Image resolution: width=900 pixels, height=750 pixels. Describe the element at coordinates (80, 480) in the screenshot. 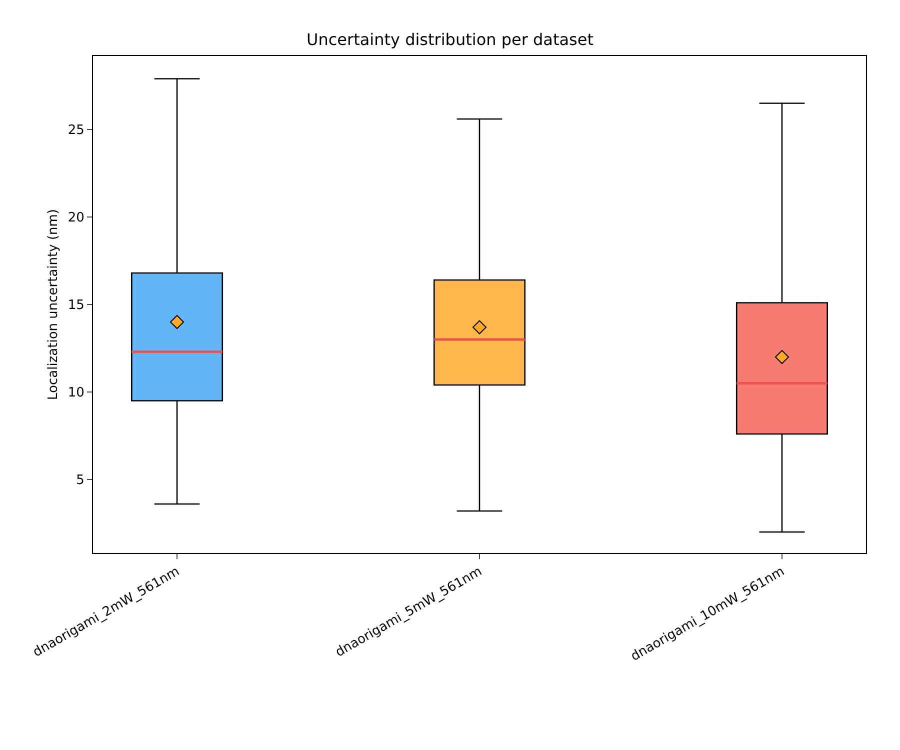

I see `y-tick-label: 5` at that location.